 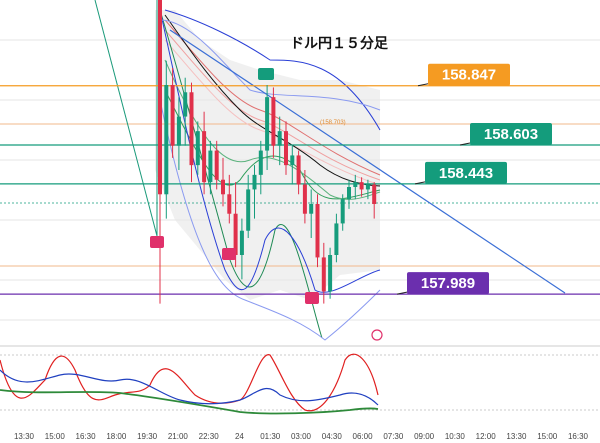 I want to click on x-tick-8: 01:30, so click(x=270, y=436).